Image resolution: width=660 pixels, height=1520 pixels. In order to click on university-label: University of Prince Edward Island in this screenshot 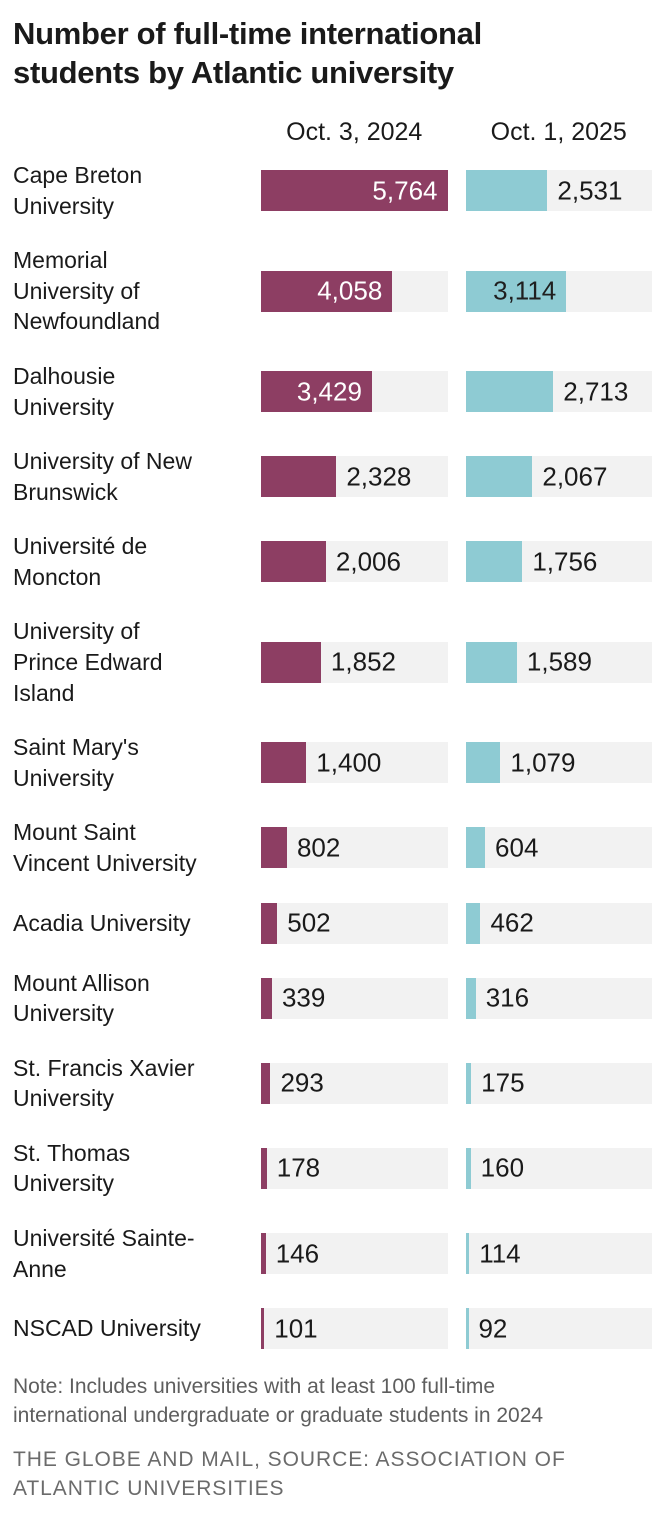, I will do `click(88, 662)`.